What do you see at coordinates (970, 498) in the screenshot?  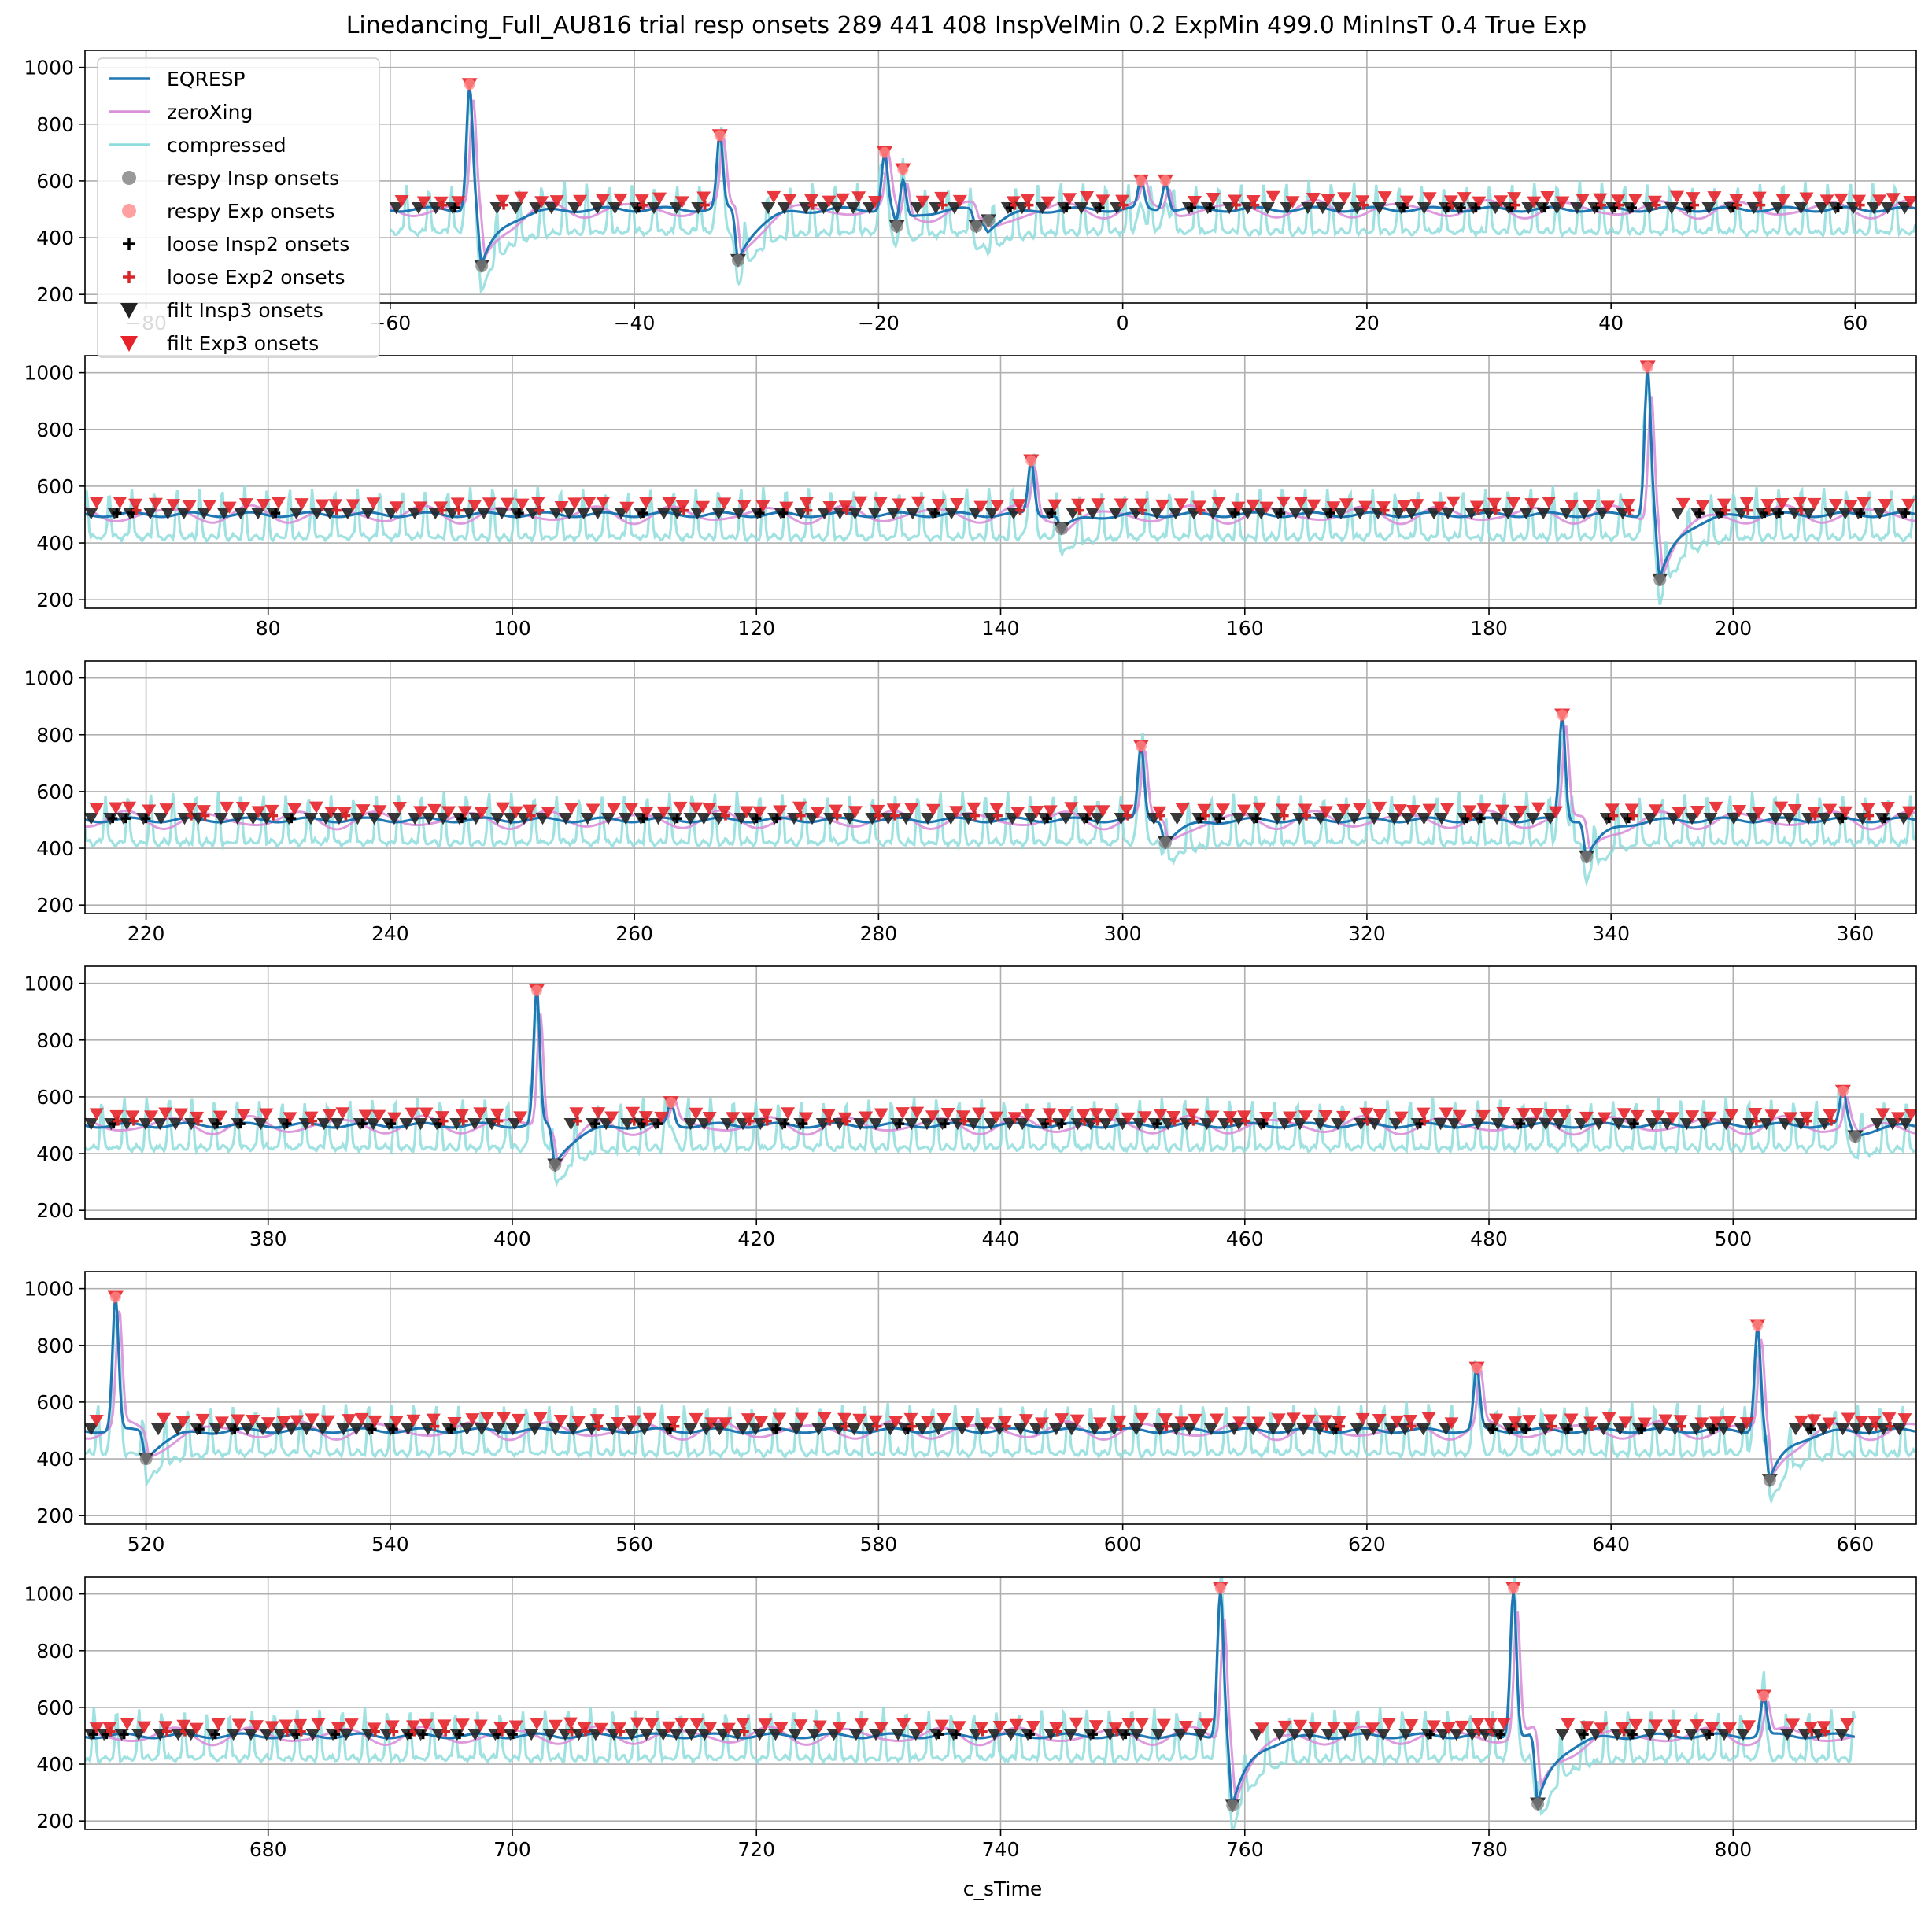 I see `panel-2: 80 100 120 140 160 180 200 200 400 600 800 1000` at bounding box center [970, 498].